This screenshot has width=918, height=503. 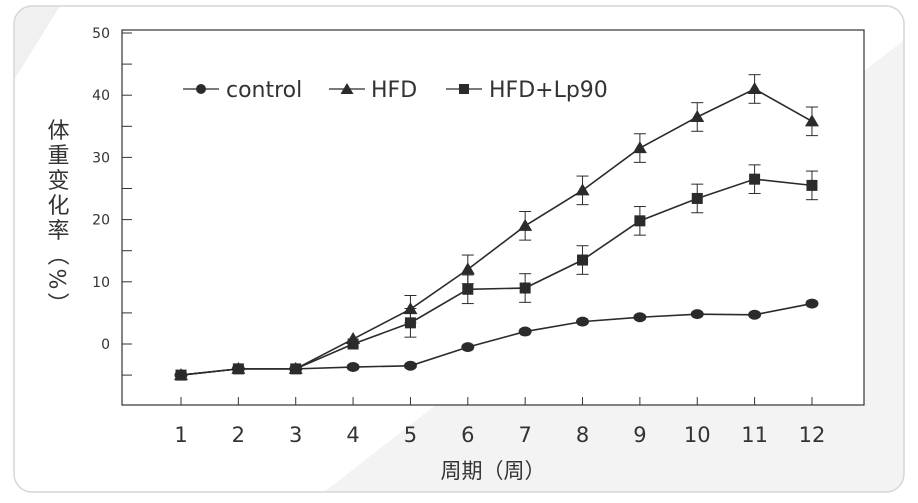 I want to click on legend-label-hfd: HFD, so click(x=394, y=90).